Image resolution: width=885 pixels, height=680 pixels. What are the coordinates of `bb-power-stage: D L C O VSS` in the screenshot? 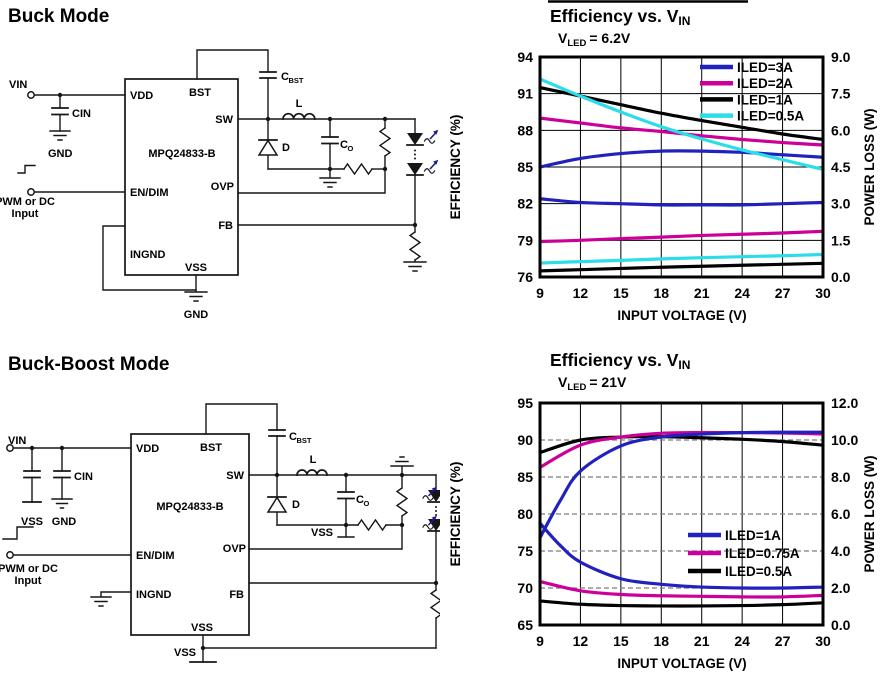 It's located at (344, 551).